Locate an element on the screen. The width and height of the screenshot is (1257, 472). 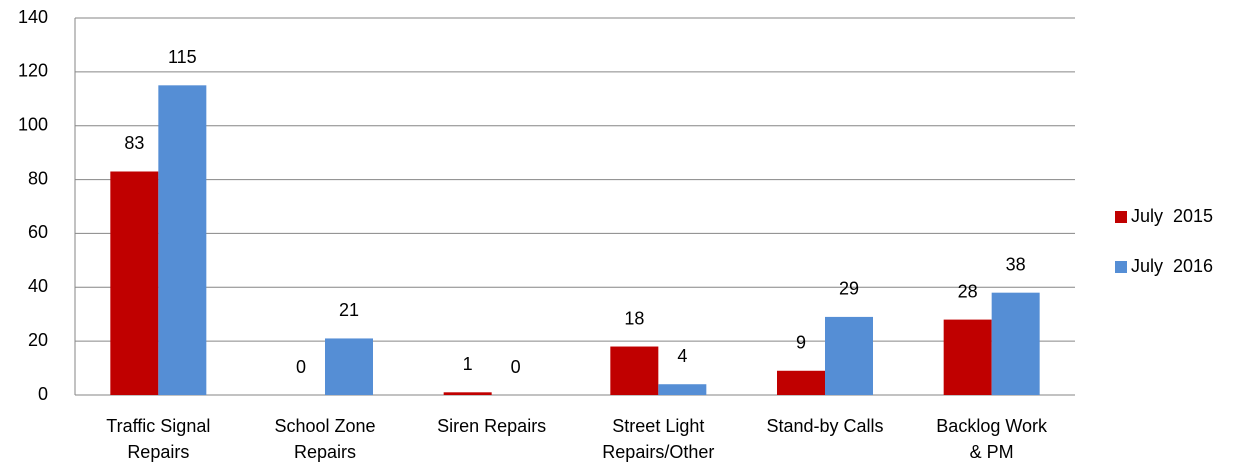
y-tick-label: 20 is located at coordinates (38, 340).